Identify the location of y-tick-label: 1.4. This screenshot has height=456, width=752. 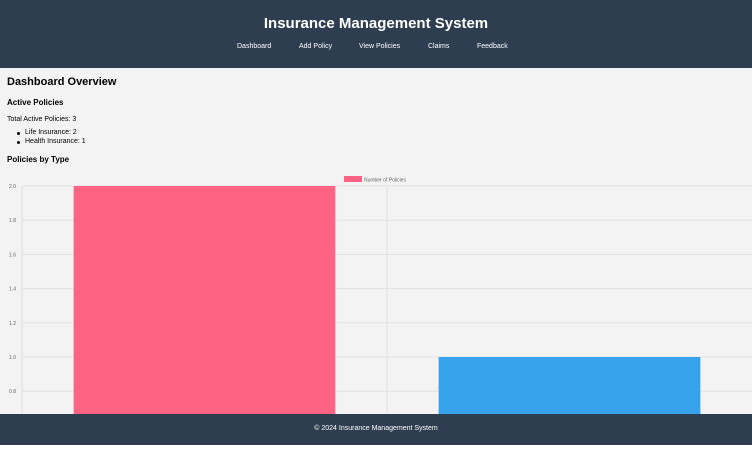
(12, 290).